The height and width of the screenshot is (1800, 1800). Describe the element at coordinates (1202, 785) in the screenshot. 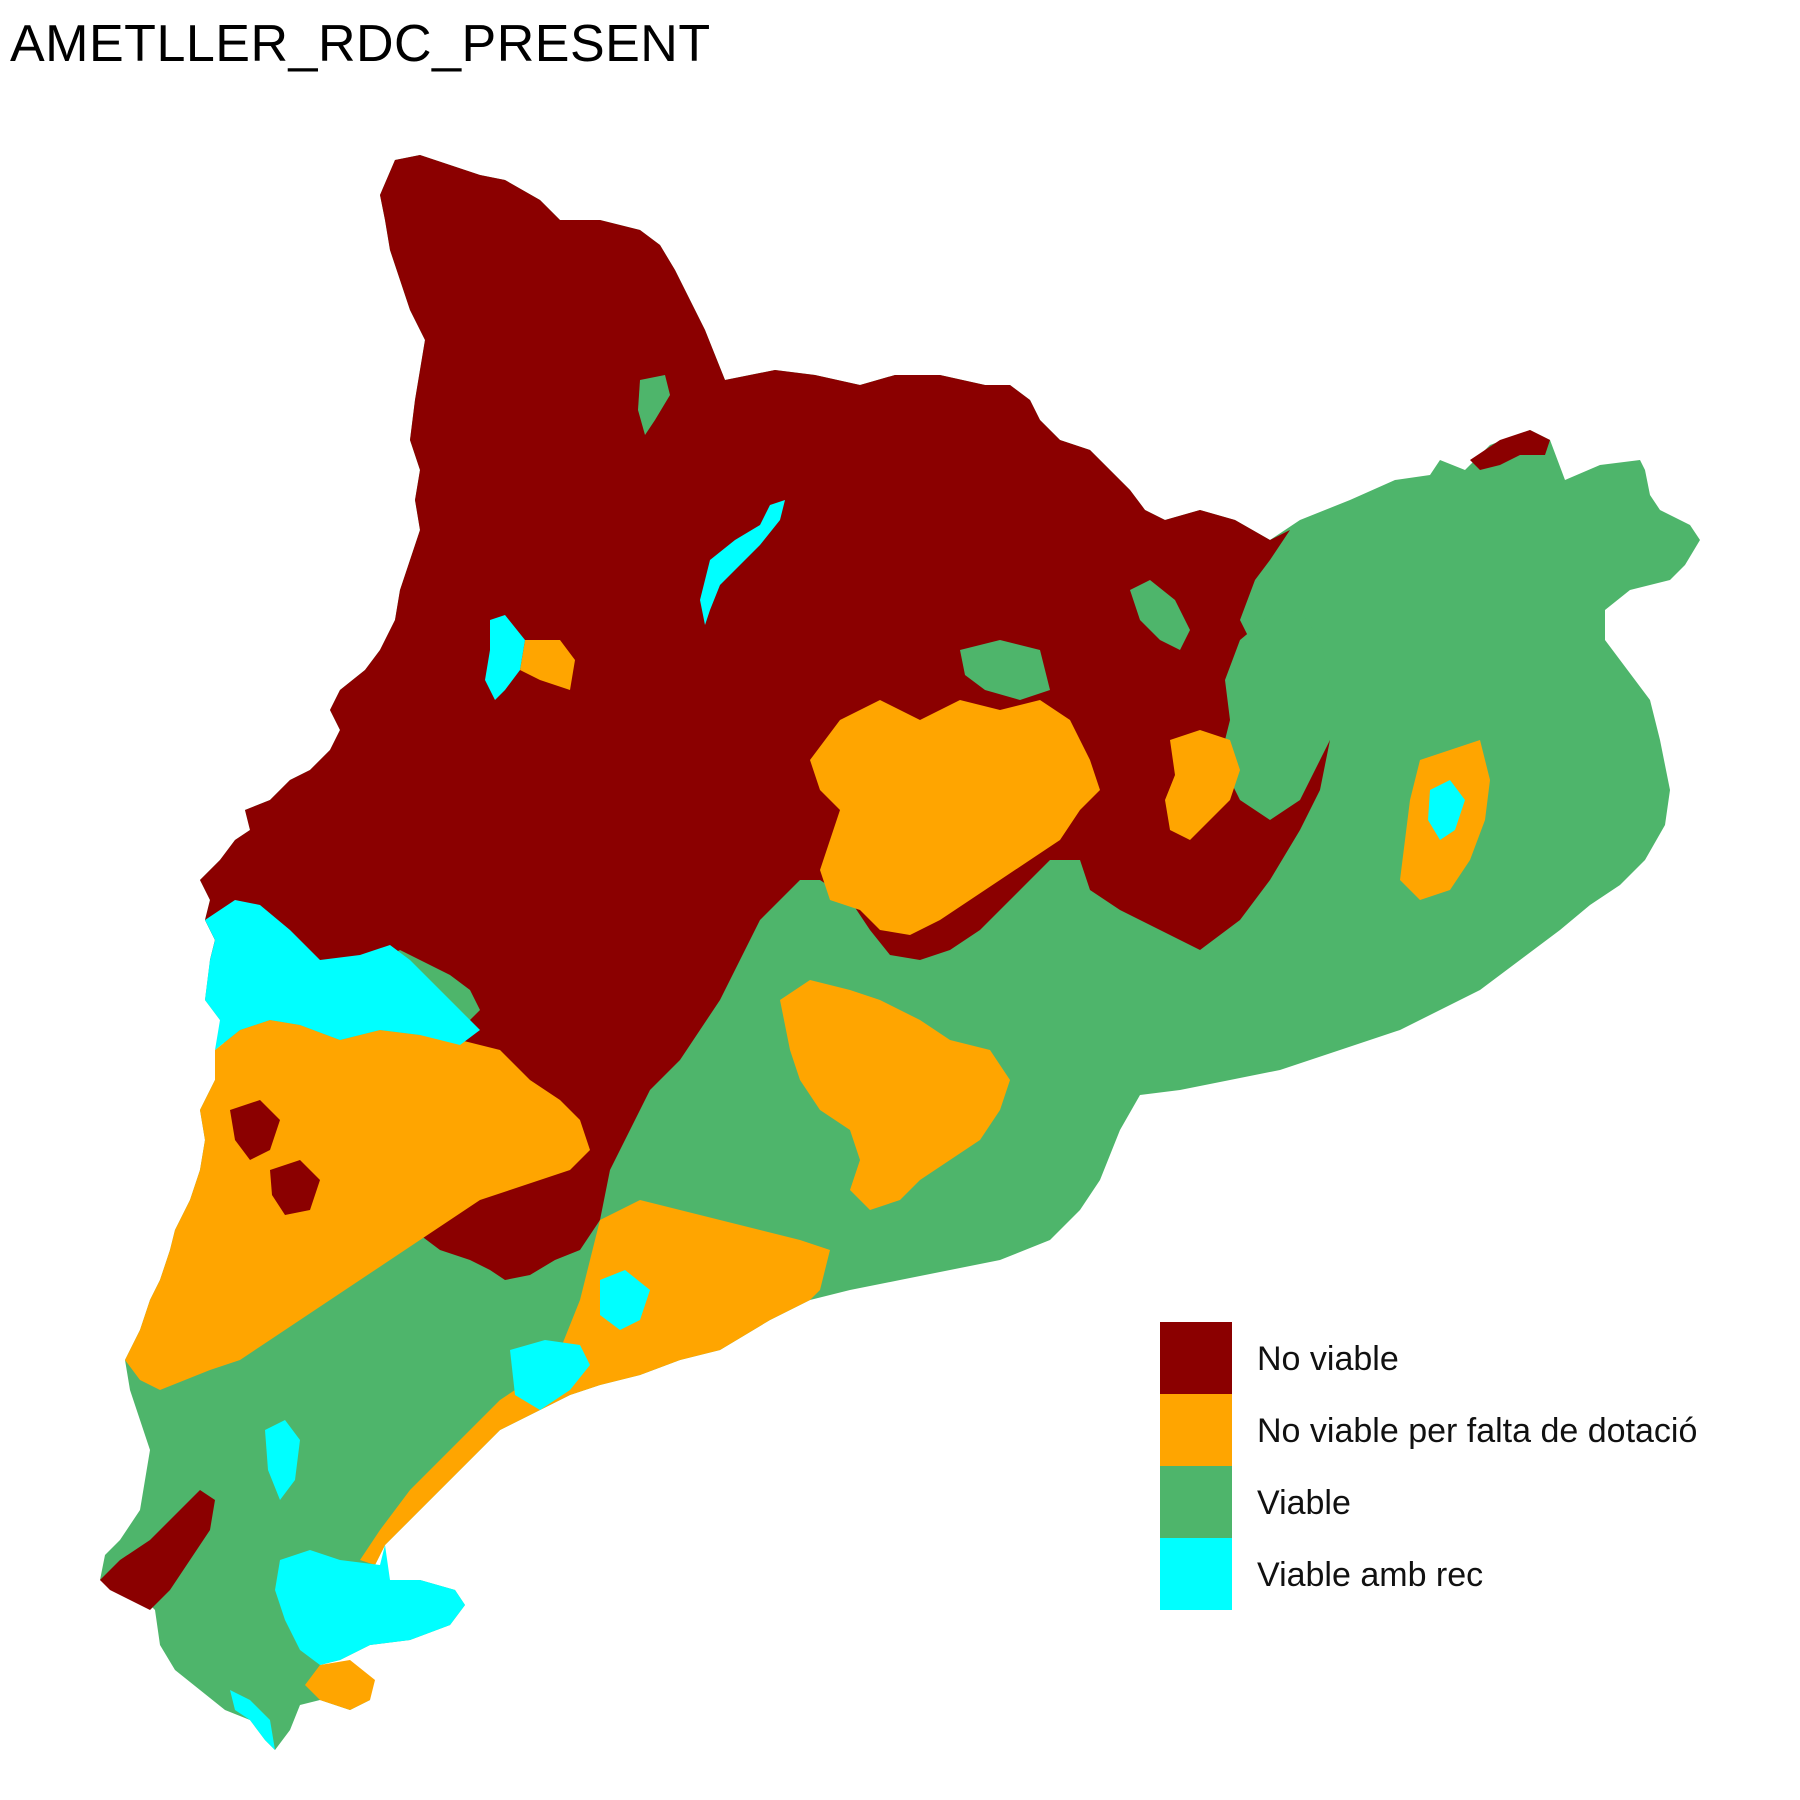

I see `region-no-viable-dotacio-east` at that location.